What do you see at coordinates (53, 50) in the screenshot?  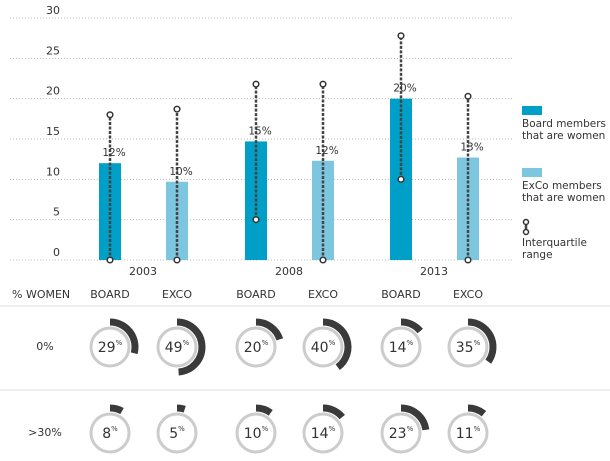 I see `y-tick-label: 25` at bounding box center [53, 50].